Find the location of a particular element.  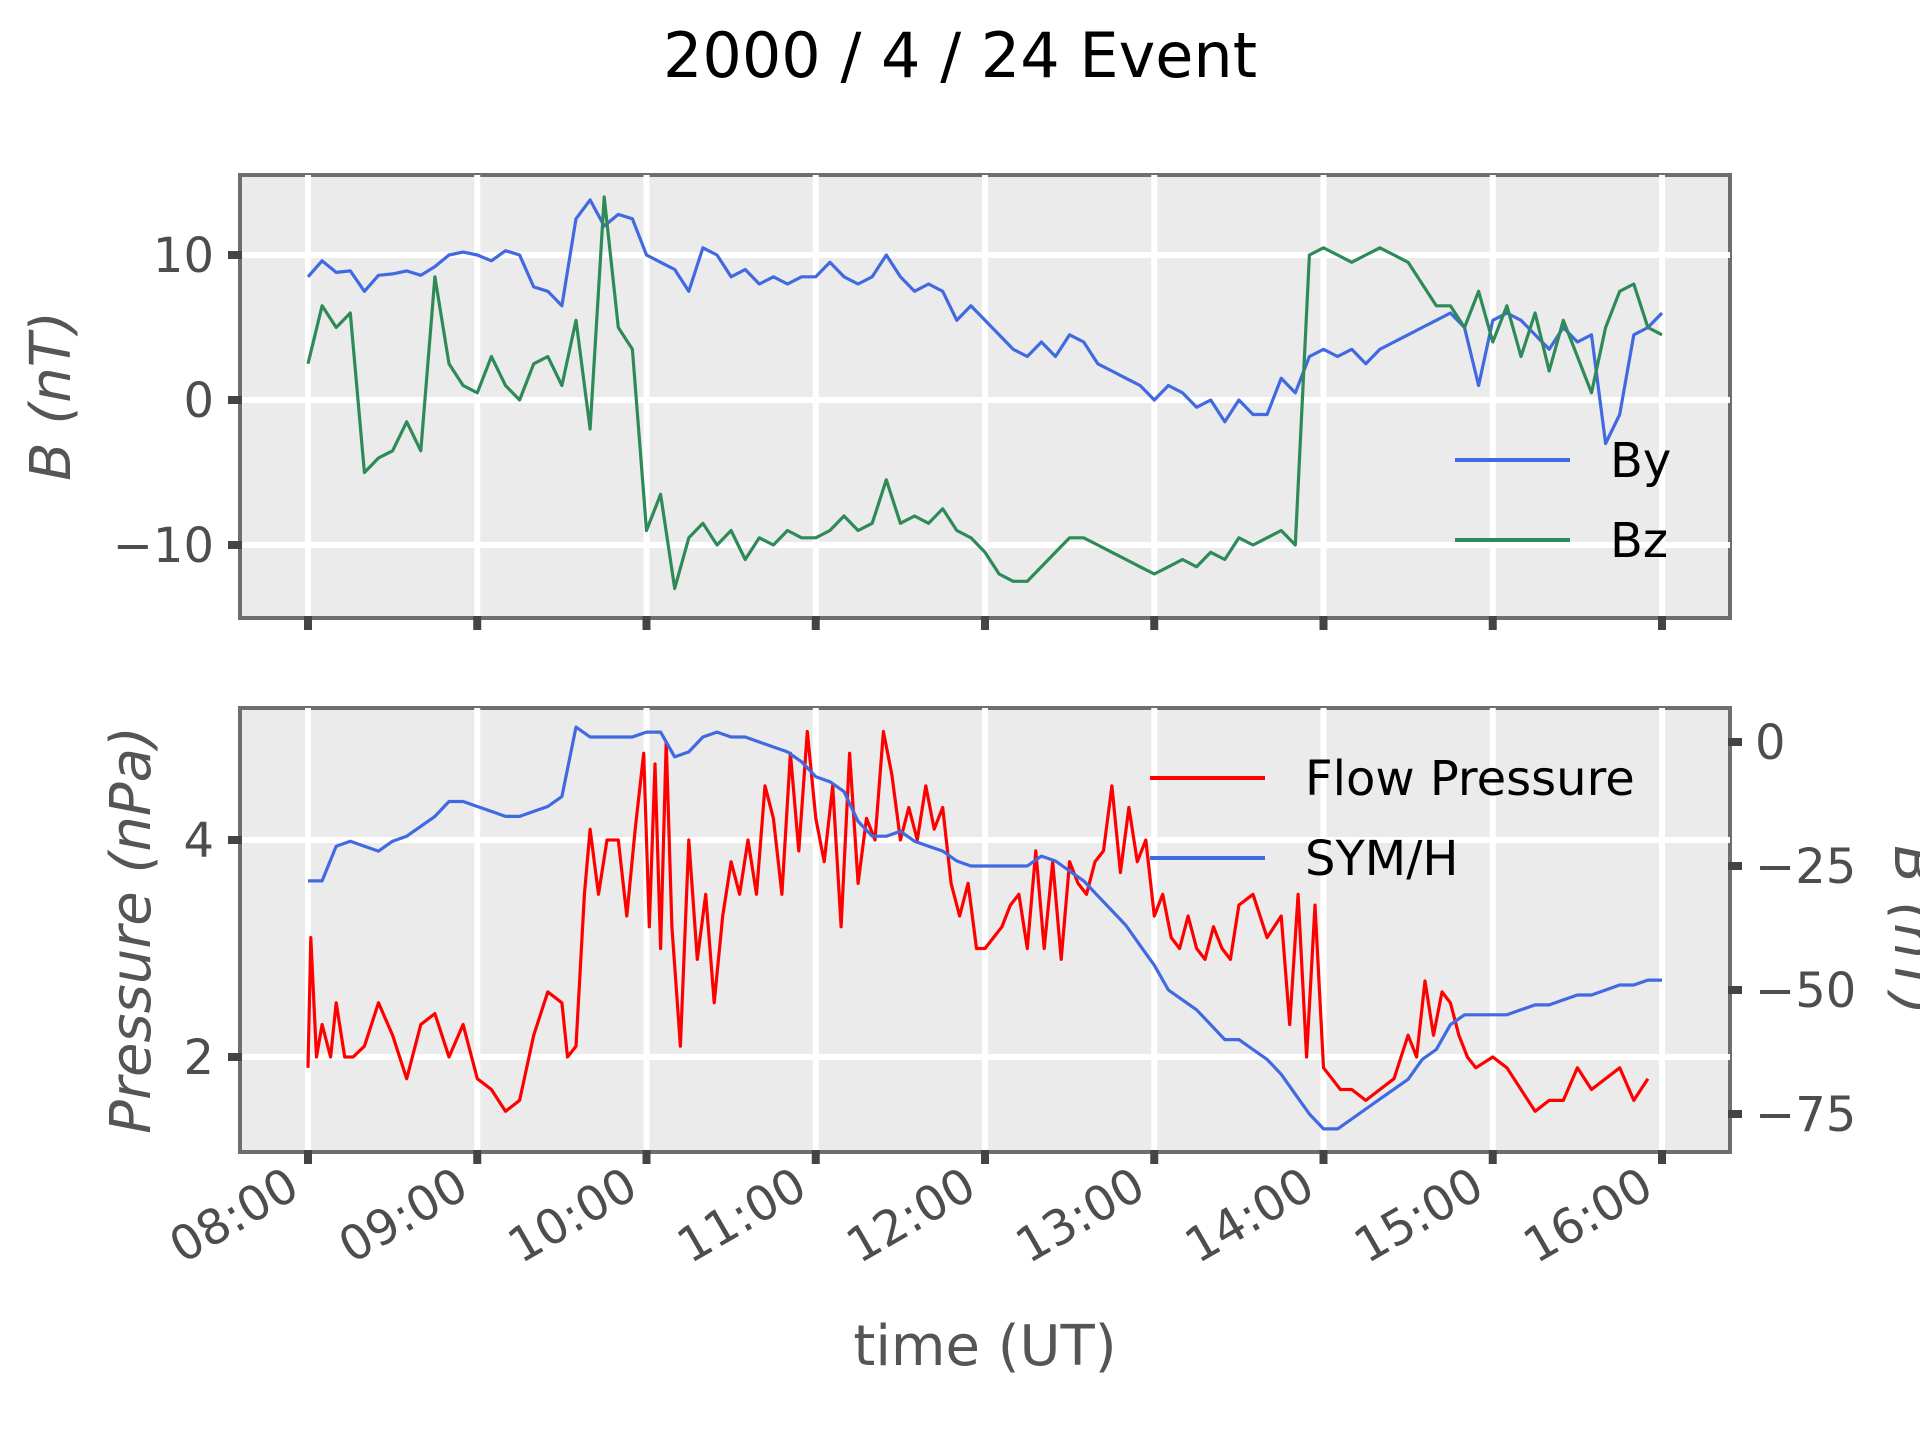

y-tick-label: 10 is located at coordinates (183, 256).